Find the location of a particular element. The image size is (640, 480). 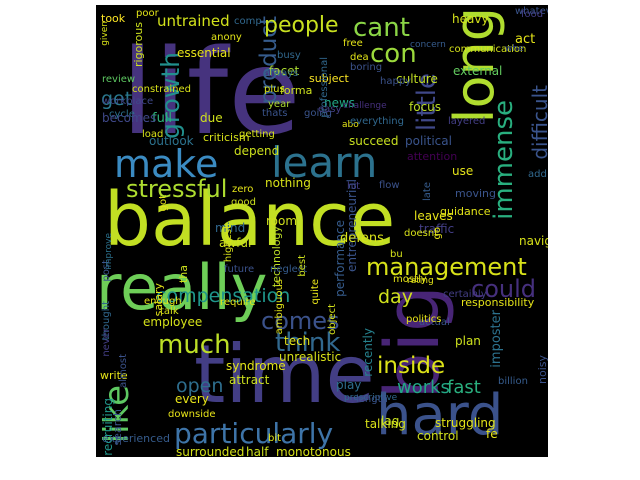

word: certainly is located at coordinates (465, 294).